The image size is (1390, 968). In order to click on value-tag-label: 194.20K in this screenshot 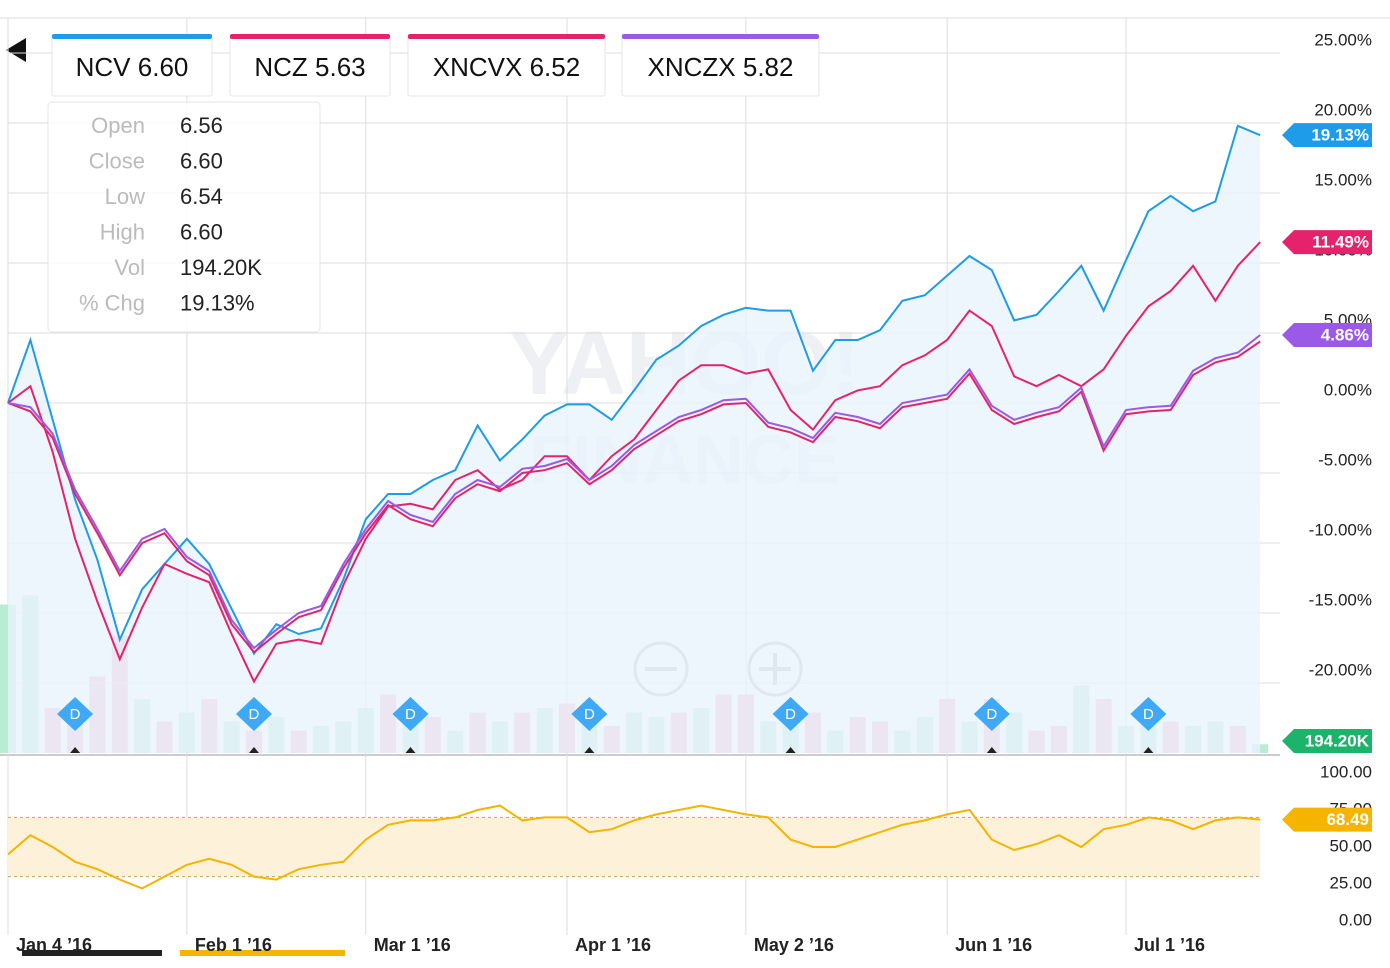, I will do `click(1337, 740)`.